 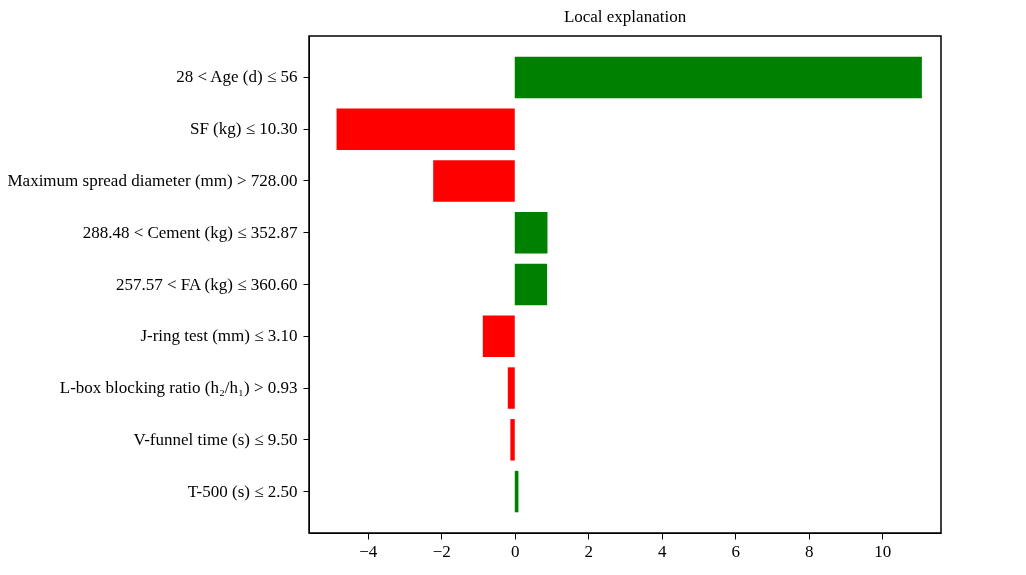 I want to click on x-tick-label: −4, so click(x=368, y=551).